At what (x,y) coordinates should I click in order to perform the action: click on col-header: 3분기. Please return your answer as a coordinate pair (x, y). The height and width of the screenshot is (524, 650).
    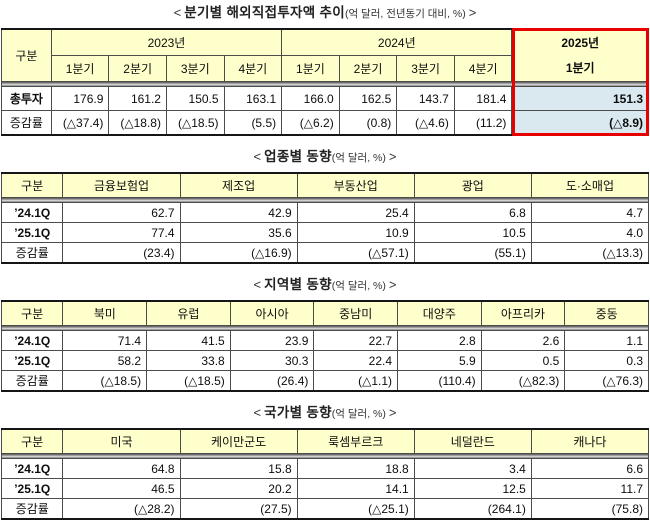
    Looking at the image, I should click on (425, 68).